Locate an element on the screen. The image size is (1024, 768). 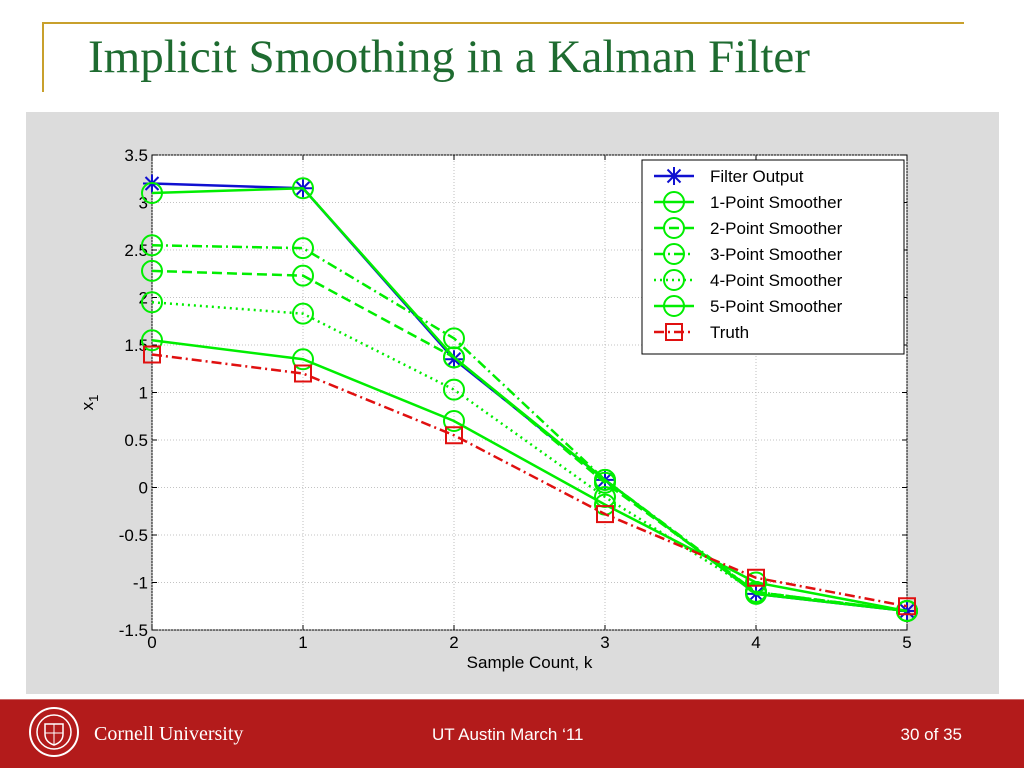
legend-label-6: Truth is located at coordinates (729, 332).